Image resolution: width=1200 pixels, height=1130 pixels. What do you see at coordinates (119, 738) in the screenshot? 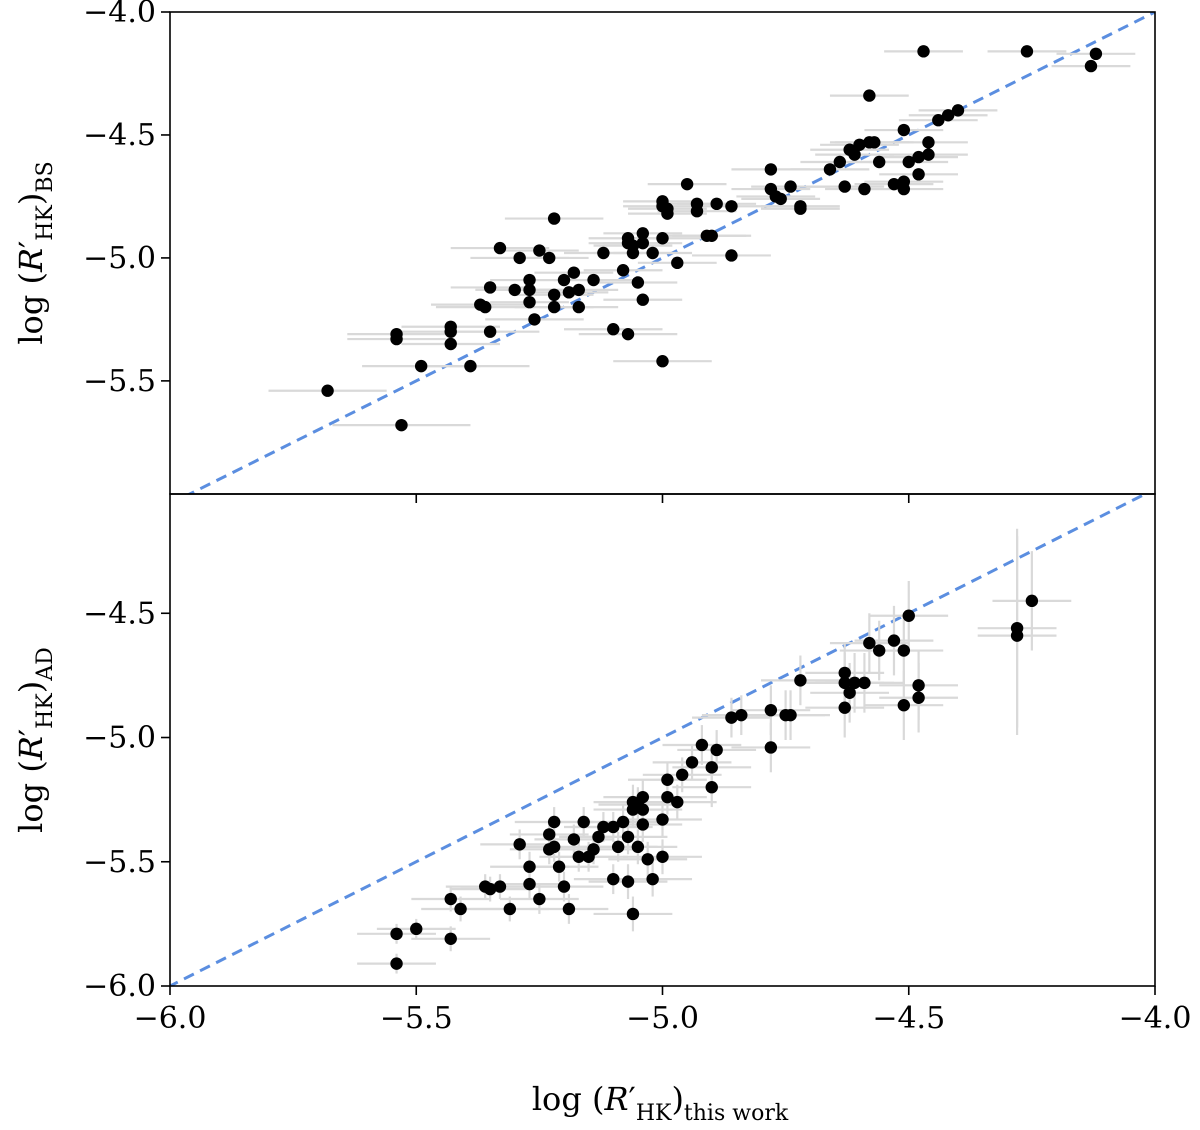
I see `bottom-ytick-label-1: −5.0` at bounding box center [119, 738].